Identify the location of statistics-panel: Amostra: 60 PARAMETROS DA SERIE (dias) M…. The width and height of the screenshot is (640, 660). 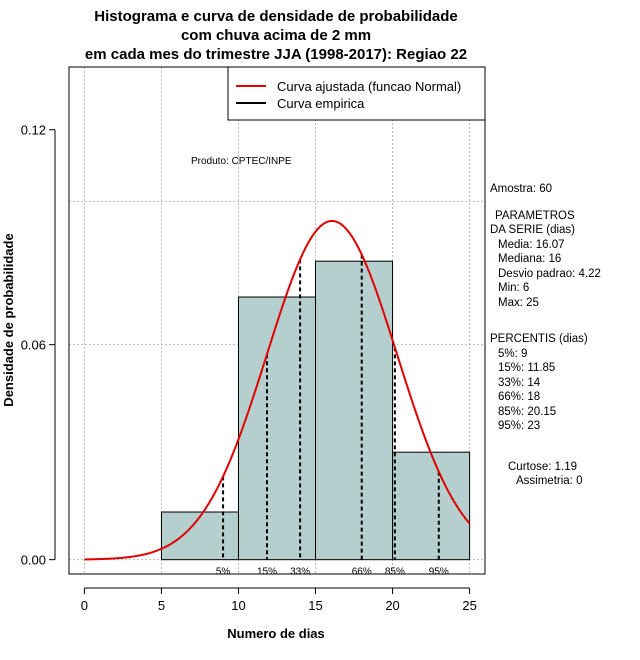
(565, 335).